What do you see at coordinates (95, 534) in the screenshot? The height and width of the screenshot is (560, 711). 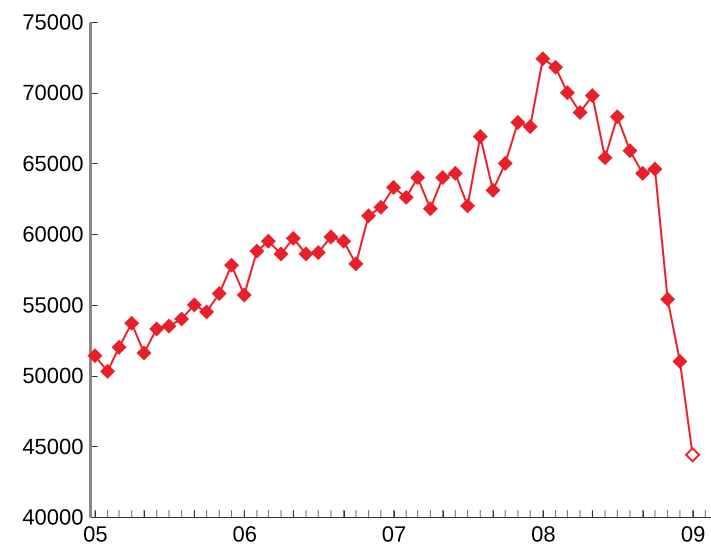 I see `x-tick-label: 05` at bounding box center [95, 534].